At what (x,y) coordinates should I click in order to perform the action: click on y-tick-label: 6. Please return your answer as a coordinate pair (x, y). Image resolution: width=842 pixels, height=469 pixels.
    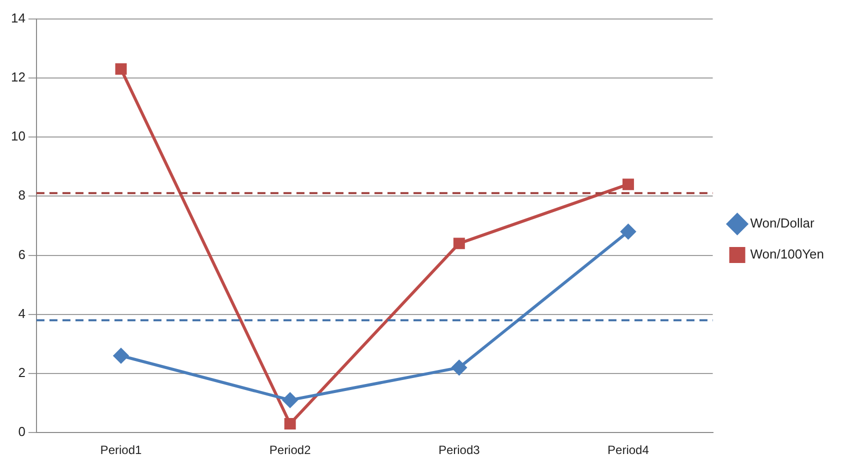
    Looking at the image, I should click on (22, 254).